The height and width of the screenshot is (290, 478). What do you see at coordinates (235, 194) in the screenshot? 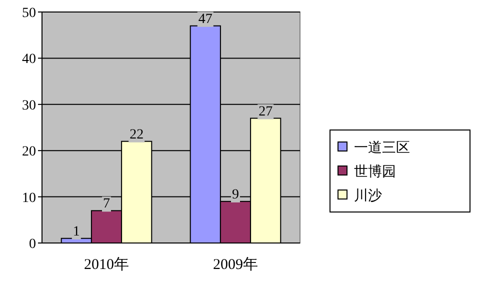
I see `data-label: 9` at bounding box center [235, 194].